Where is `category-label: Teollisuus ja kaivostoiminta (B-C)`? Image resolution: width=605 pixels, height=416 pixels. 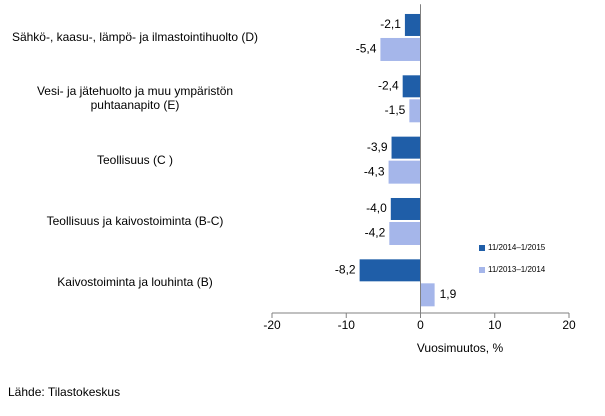
category-label: Teollisuus ja kaivostoiminta (B-C) is located at coordinates (135, 220).